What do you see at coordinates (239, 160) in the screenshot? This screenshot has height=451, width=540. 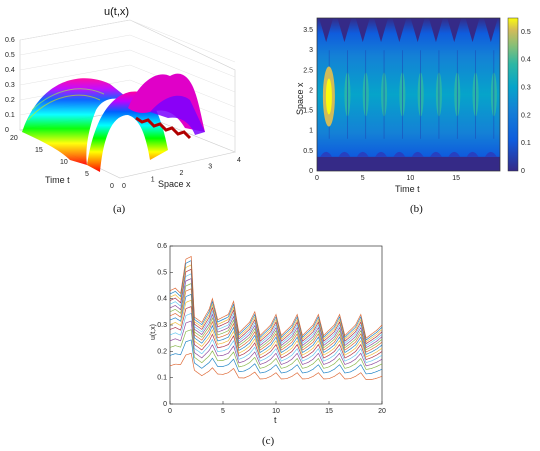 I see `panel-a-x-tick-label: 4` at bounding box center [239, 160].